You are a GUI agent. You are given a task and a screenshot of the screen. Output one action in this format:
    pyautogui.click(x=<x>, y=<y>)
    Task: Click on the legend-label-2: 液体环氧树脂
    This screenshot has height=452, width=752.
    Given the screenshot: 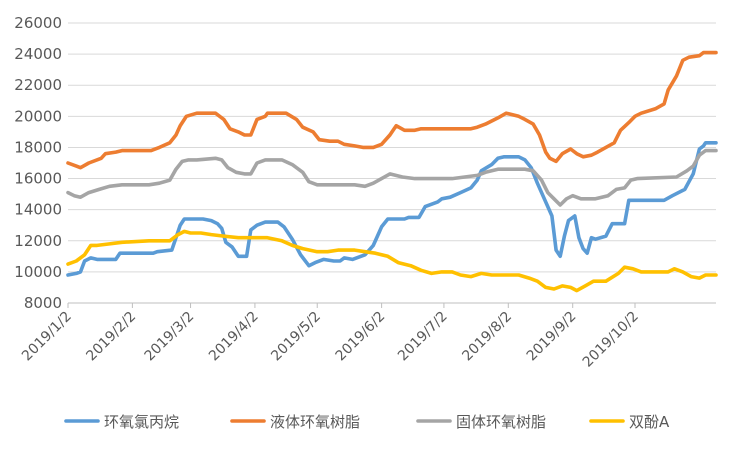 What is the action you would take?
    pyautogui.click(x=315, y=422)
    